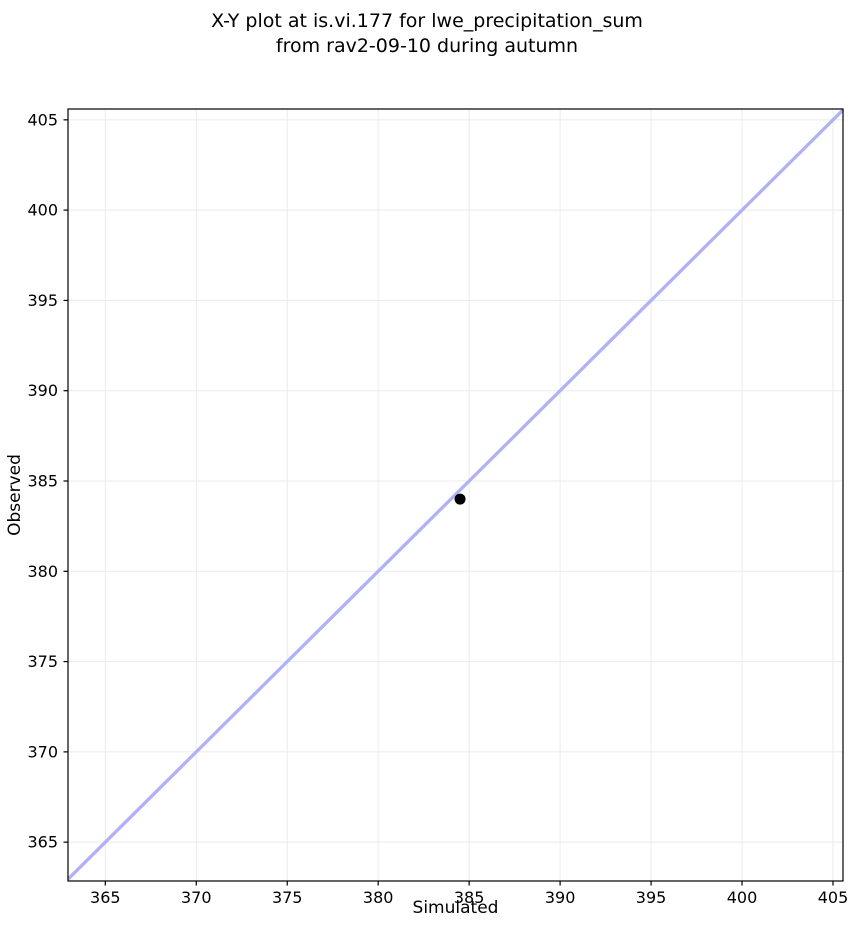 The height and width of the screenshot is (934, 854). I want to click on y-tick-label: 365, so click(42, 842).